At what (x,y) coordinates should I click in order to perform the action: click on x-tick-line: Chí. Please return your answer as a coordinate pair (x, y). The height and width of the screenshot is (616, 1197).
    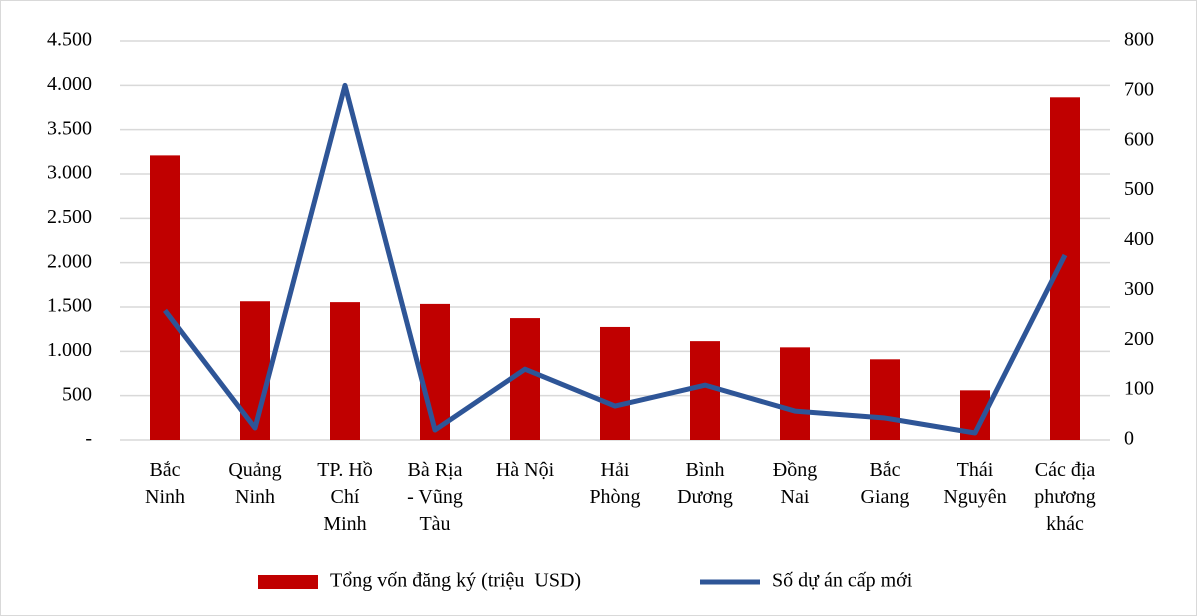
    Looking at the image, I should click on (345, 497).